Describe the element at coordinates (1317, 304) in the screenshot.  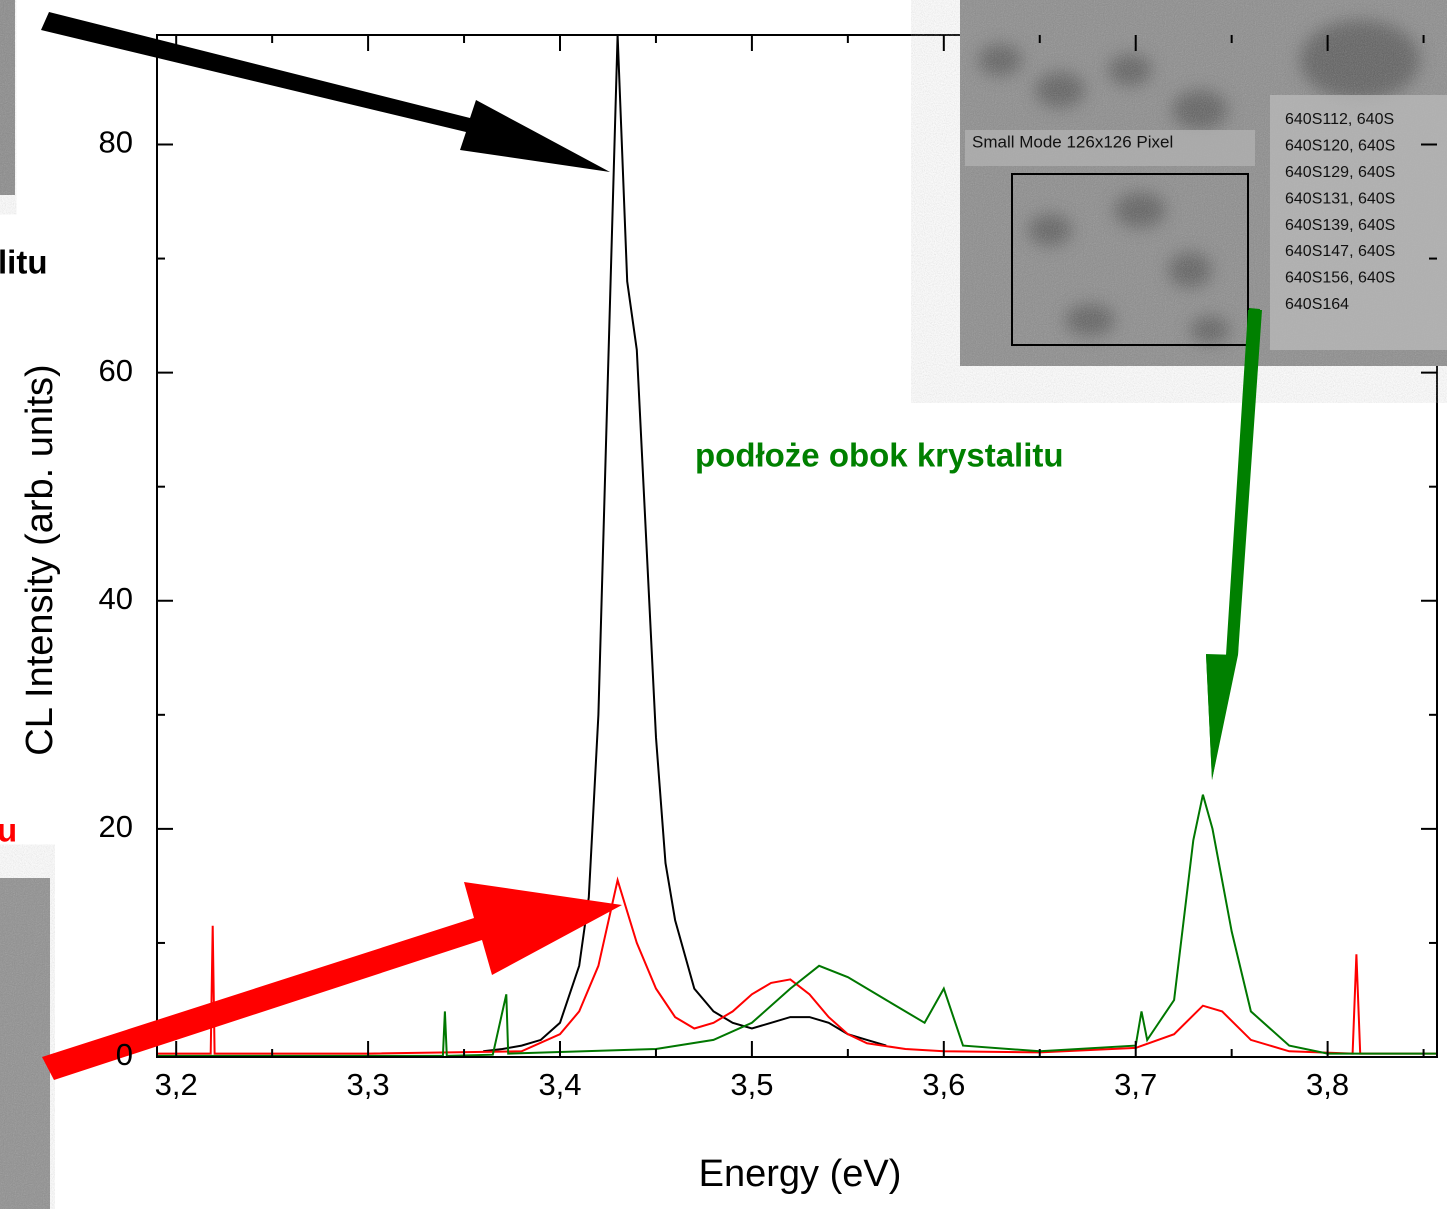
I see `inset-file-label: 640S164` at that location.